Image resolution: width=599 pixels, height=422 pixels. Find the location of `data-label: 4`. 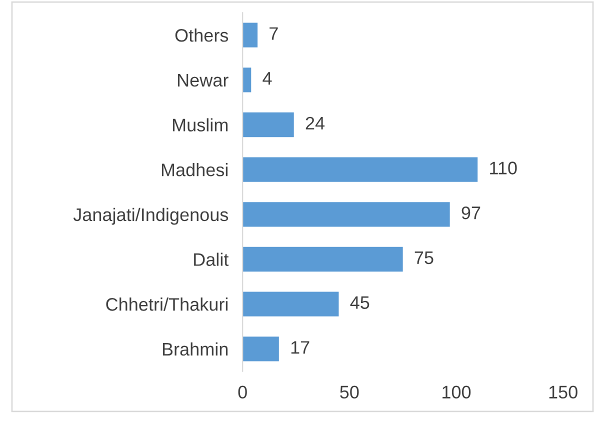

data-label: 4 is located at coordinates (267, 78).